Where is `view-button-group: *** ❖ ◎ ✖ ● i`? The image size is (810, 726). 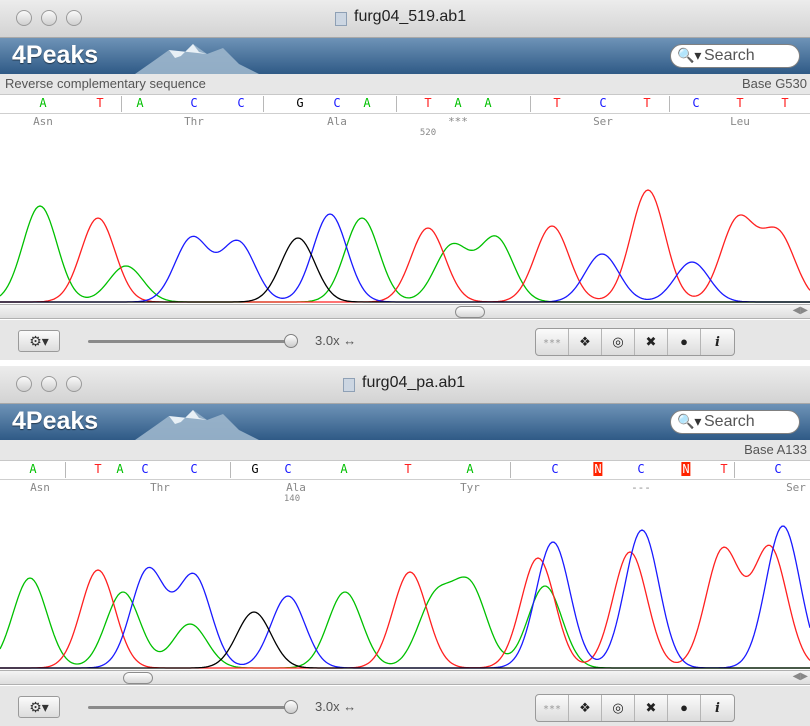
view-button-group: *** ❖ ◎ ✖ ● i is located at coordinates (635, 708).